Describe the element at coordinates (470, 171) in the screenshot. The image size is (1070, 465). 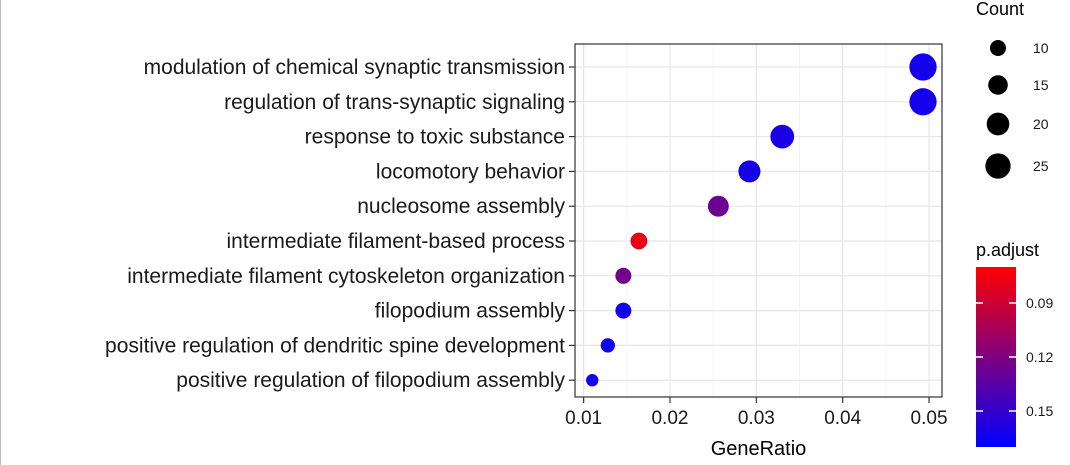
I see `y-tick-label: locomotory behavior` at that location.